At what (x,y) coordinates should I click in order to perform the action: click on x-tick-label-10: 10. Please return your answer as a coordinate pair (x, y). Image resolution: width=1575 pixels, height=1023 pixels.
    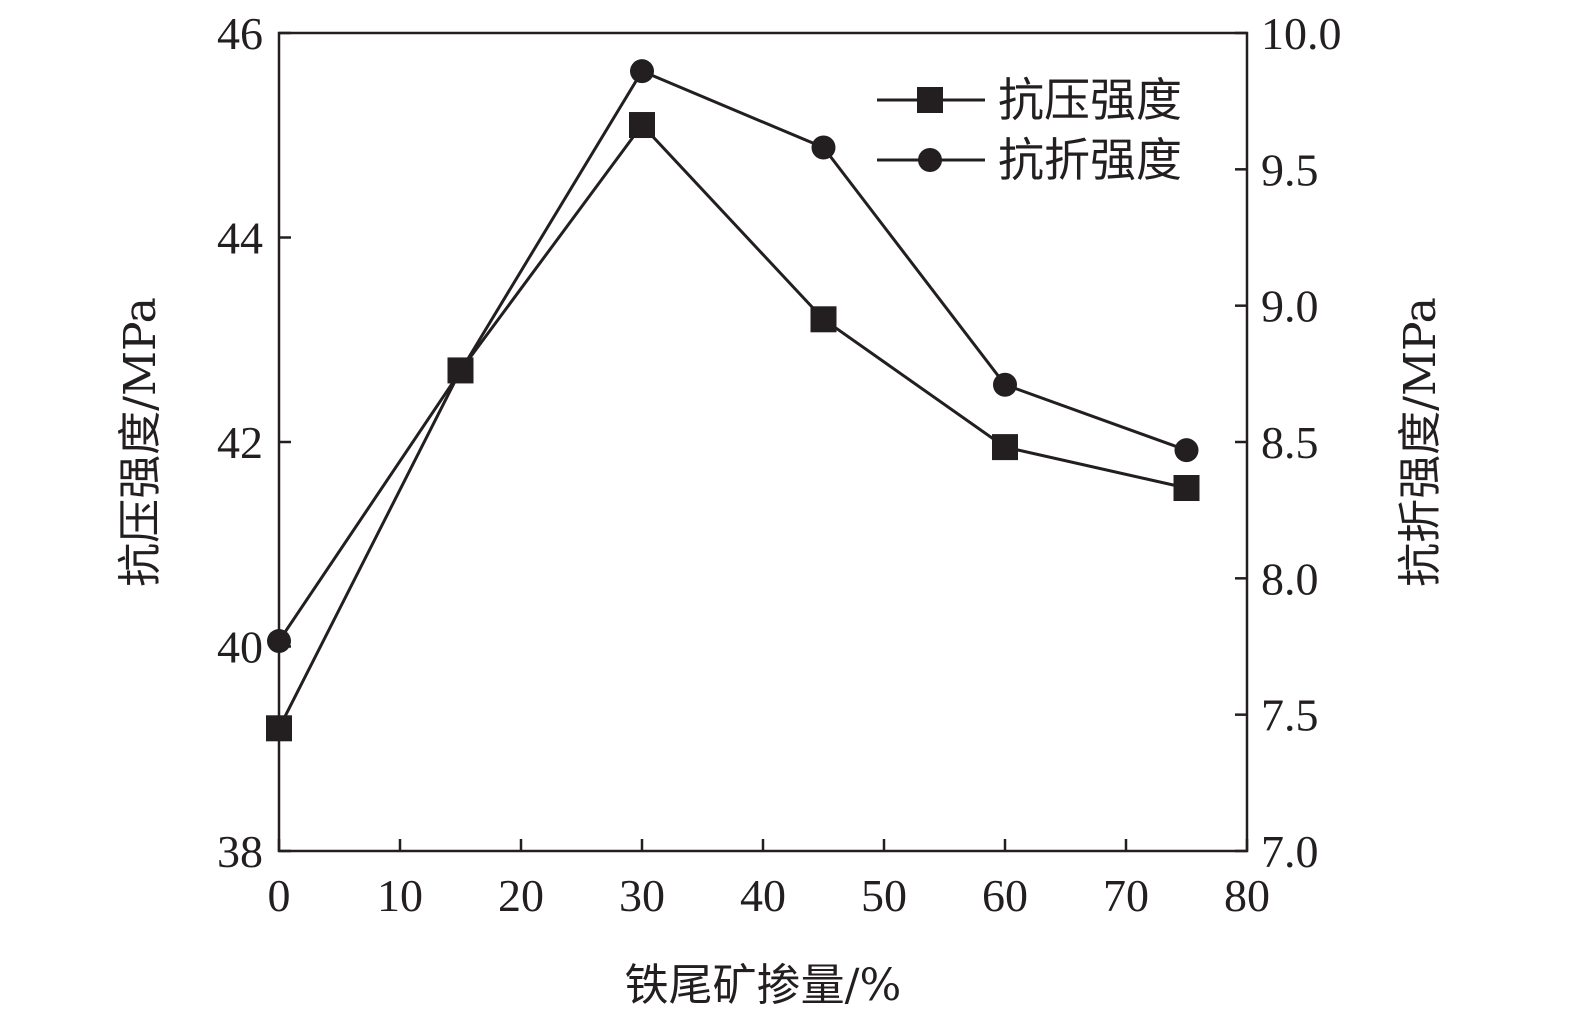
    Looking at the image, I should click on (400, 895).